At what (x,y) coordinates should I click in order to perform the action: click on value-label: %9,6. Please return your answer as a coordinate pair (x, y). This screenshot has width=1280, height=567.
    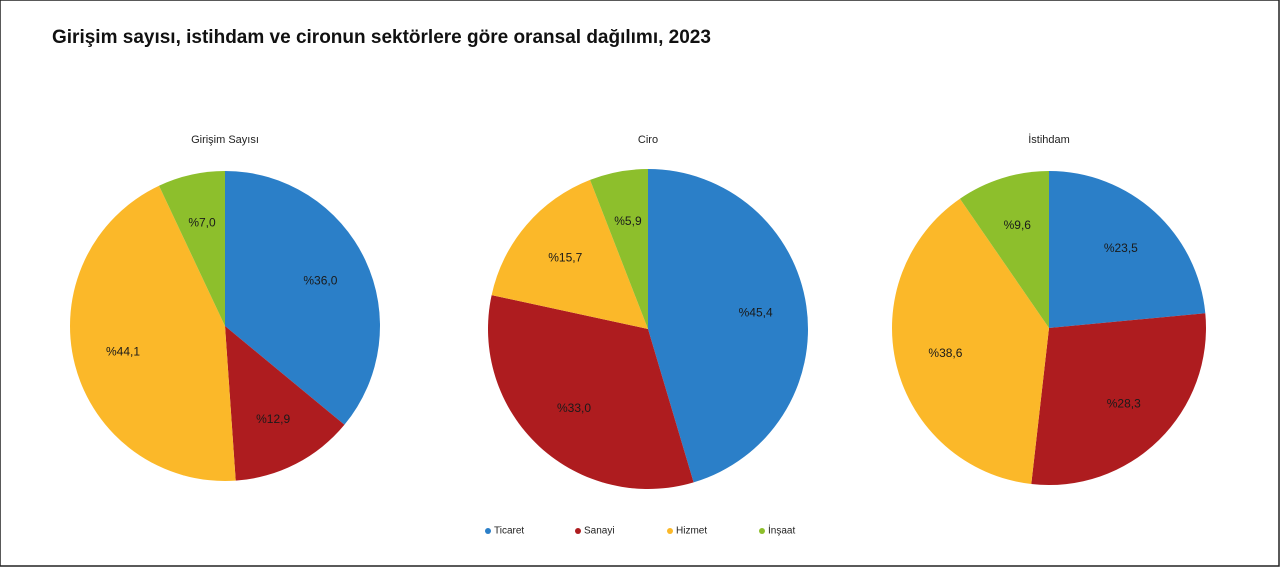
    Looking at the image, I should click on (1018, 225).